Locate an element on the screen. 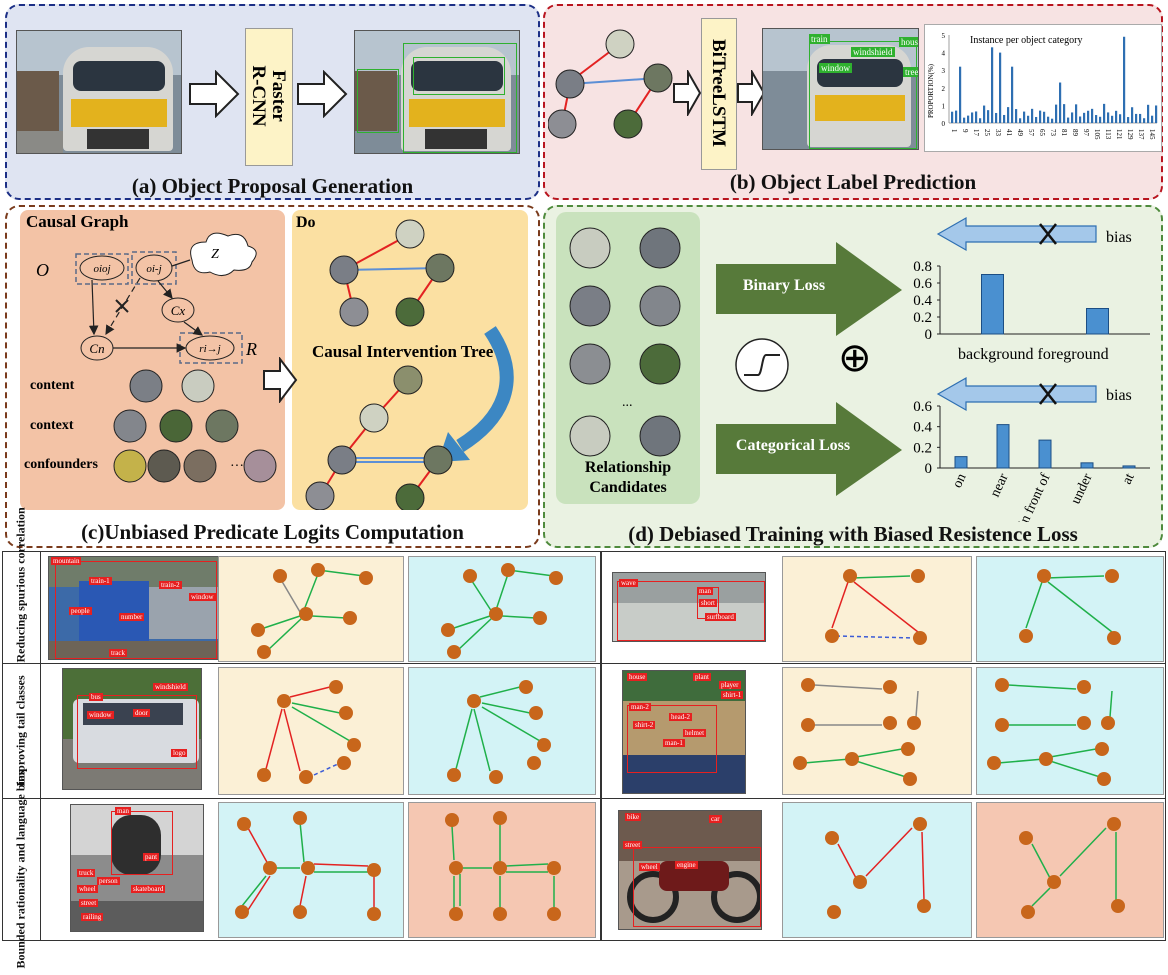 Image resolution: width=1168 pixels, height=975 pixels. scene-graph-r1c1 is located at coordinates (312, 611).